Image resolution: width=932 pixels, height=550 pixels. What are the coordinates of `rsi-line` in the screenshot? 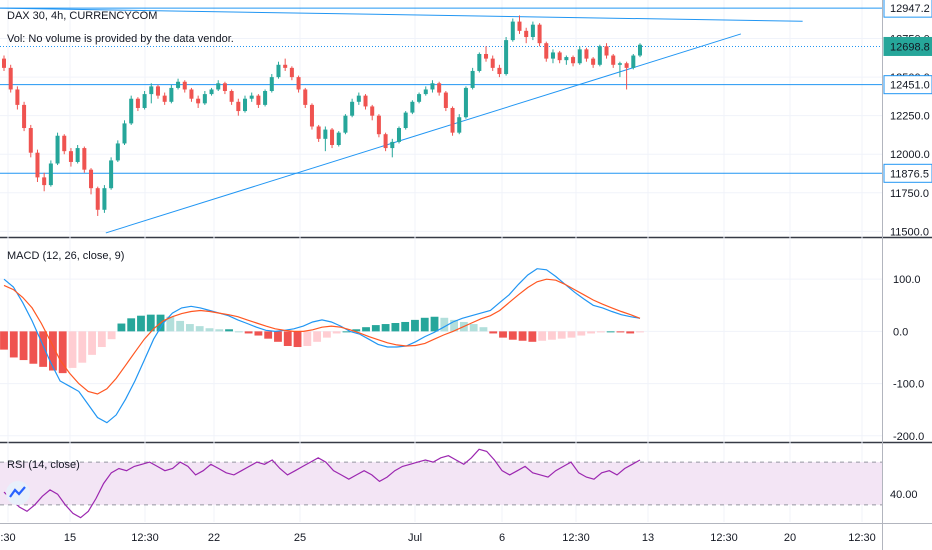 It's located at (322, 483).